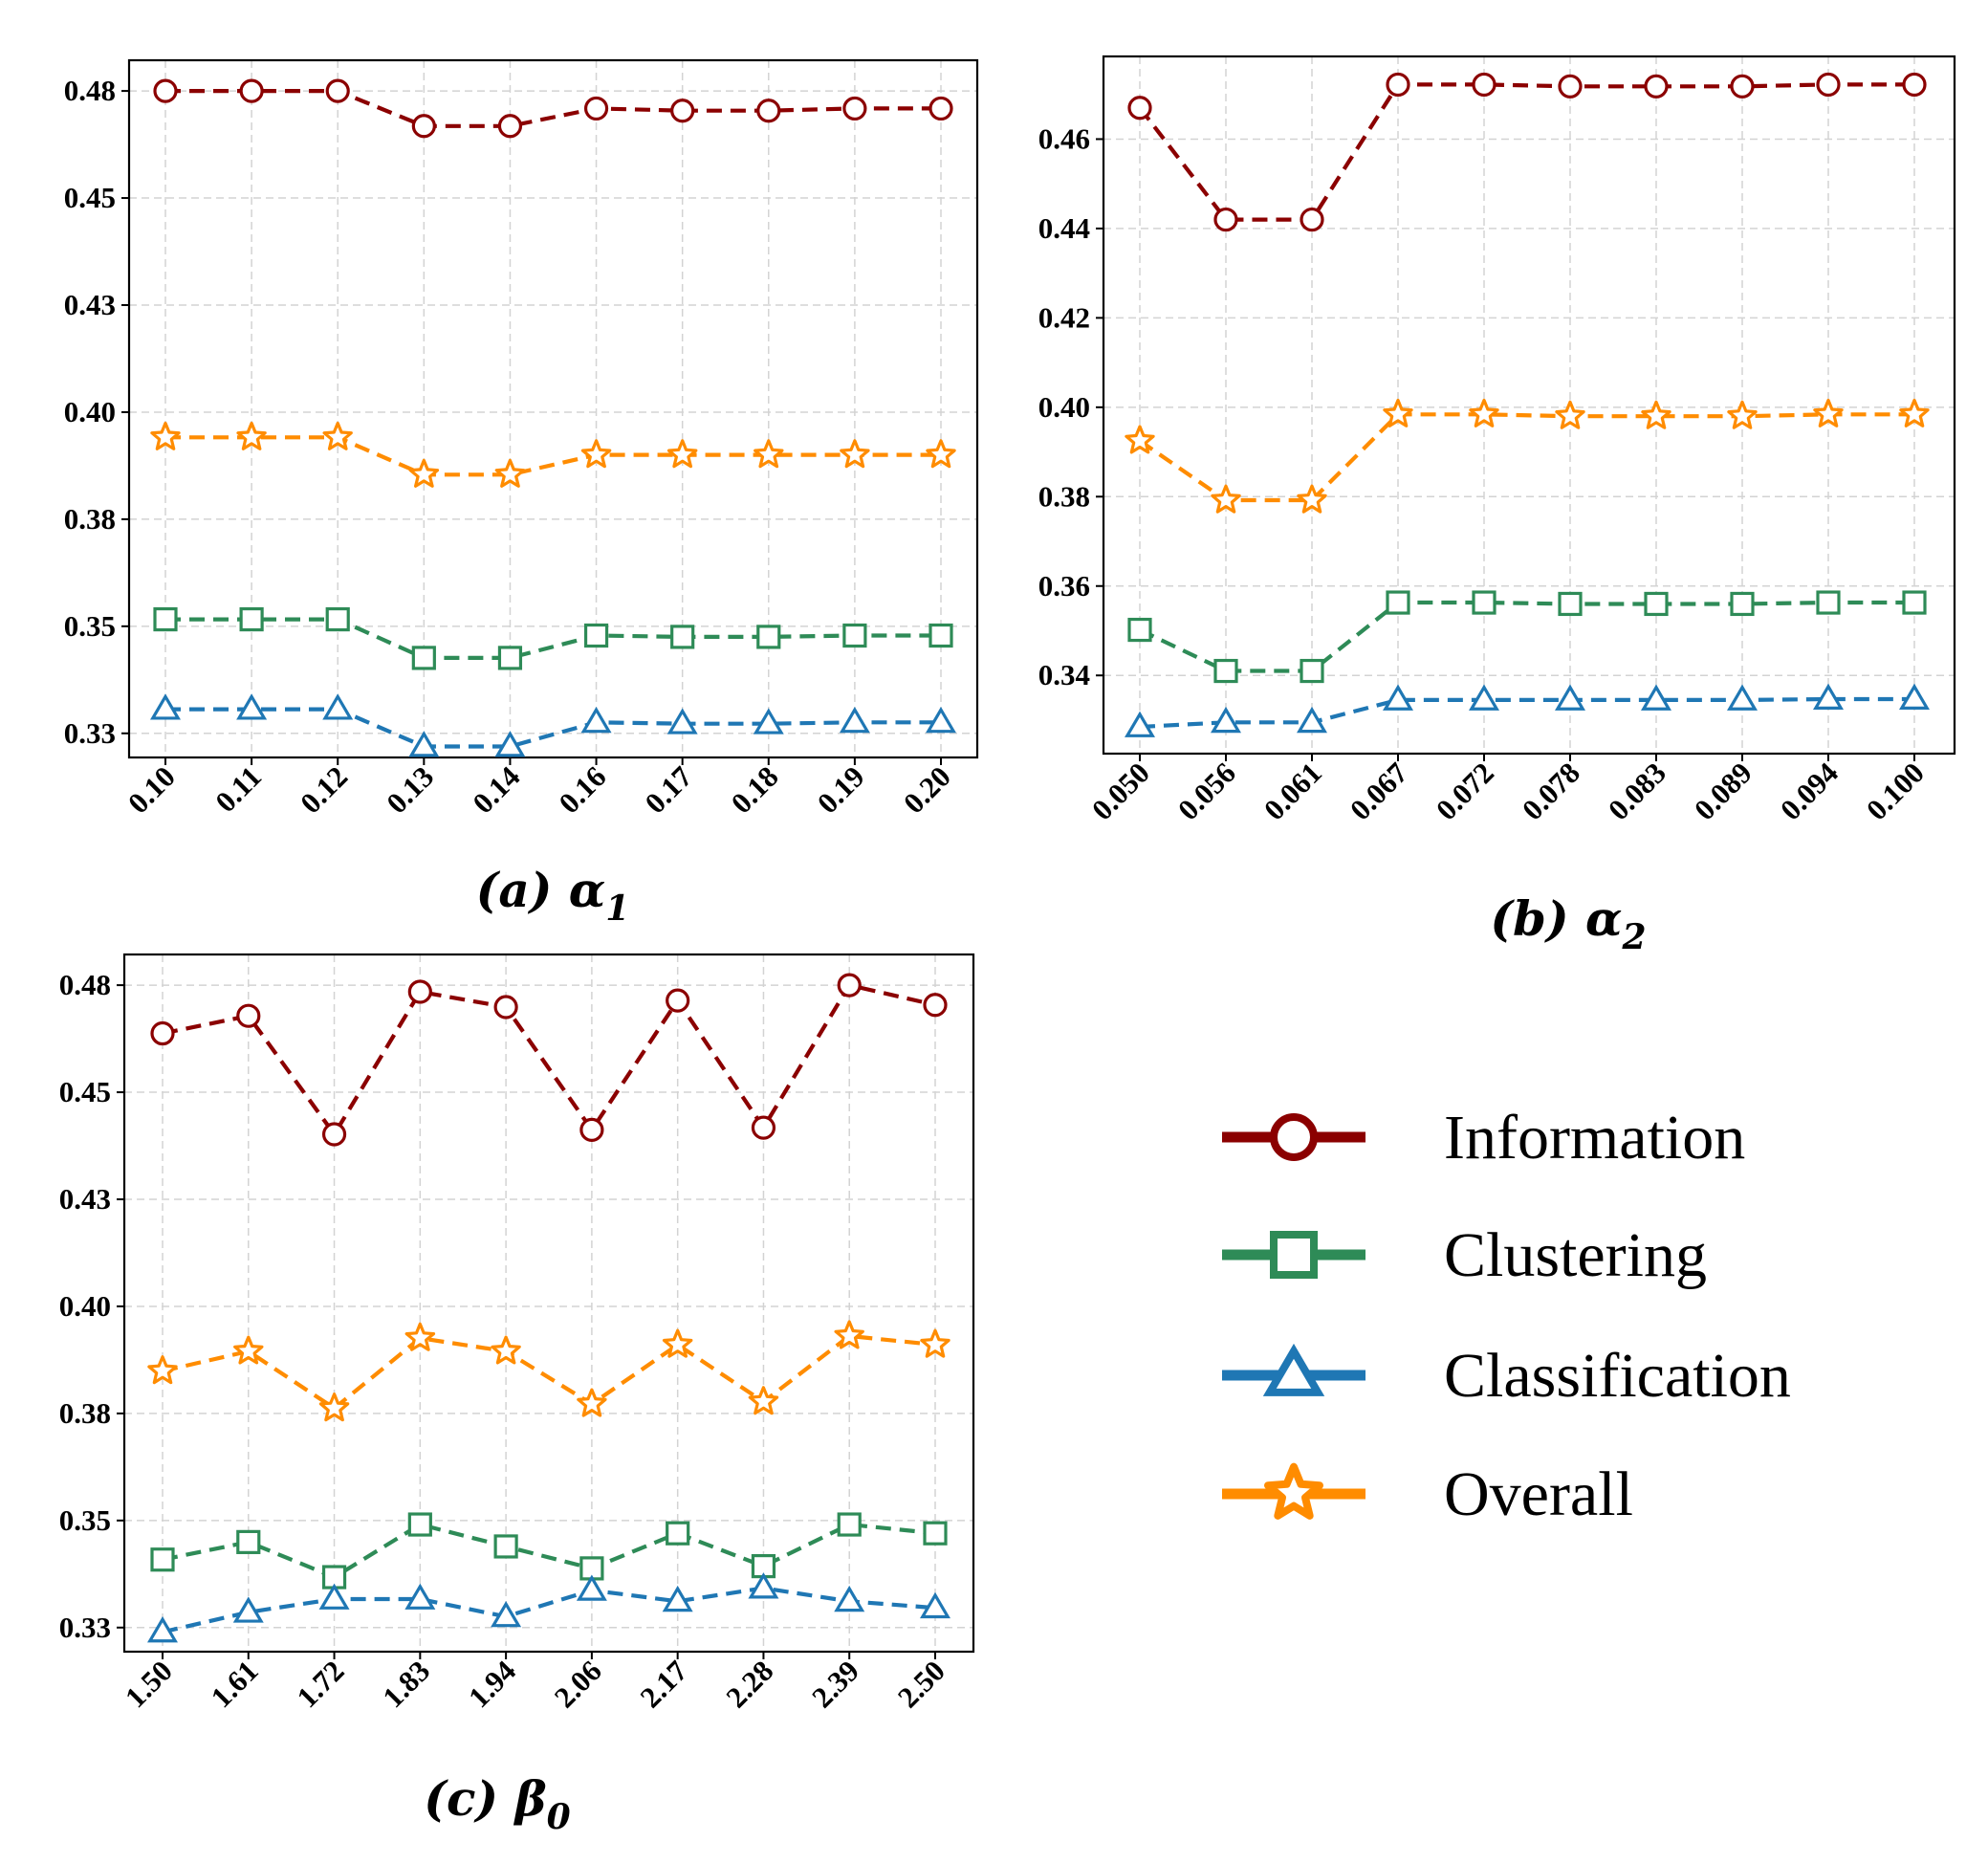 The image size is (1988, 1864). What do you see at coordinates (1064, 586) in the screenshot?
I see `y-tick-label: 0.36` at bounding box center [1064, 586].